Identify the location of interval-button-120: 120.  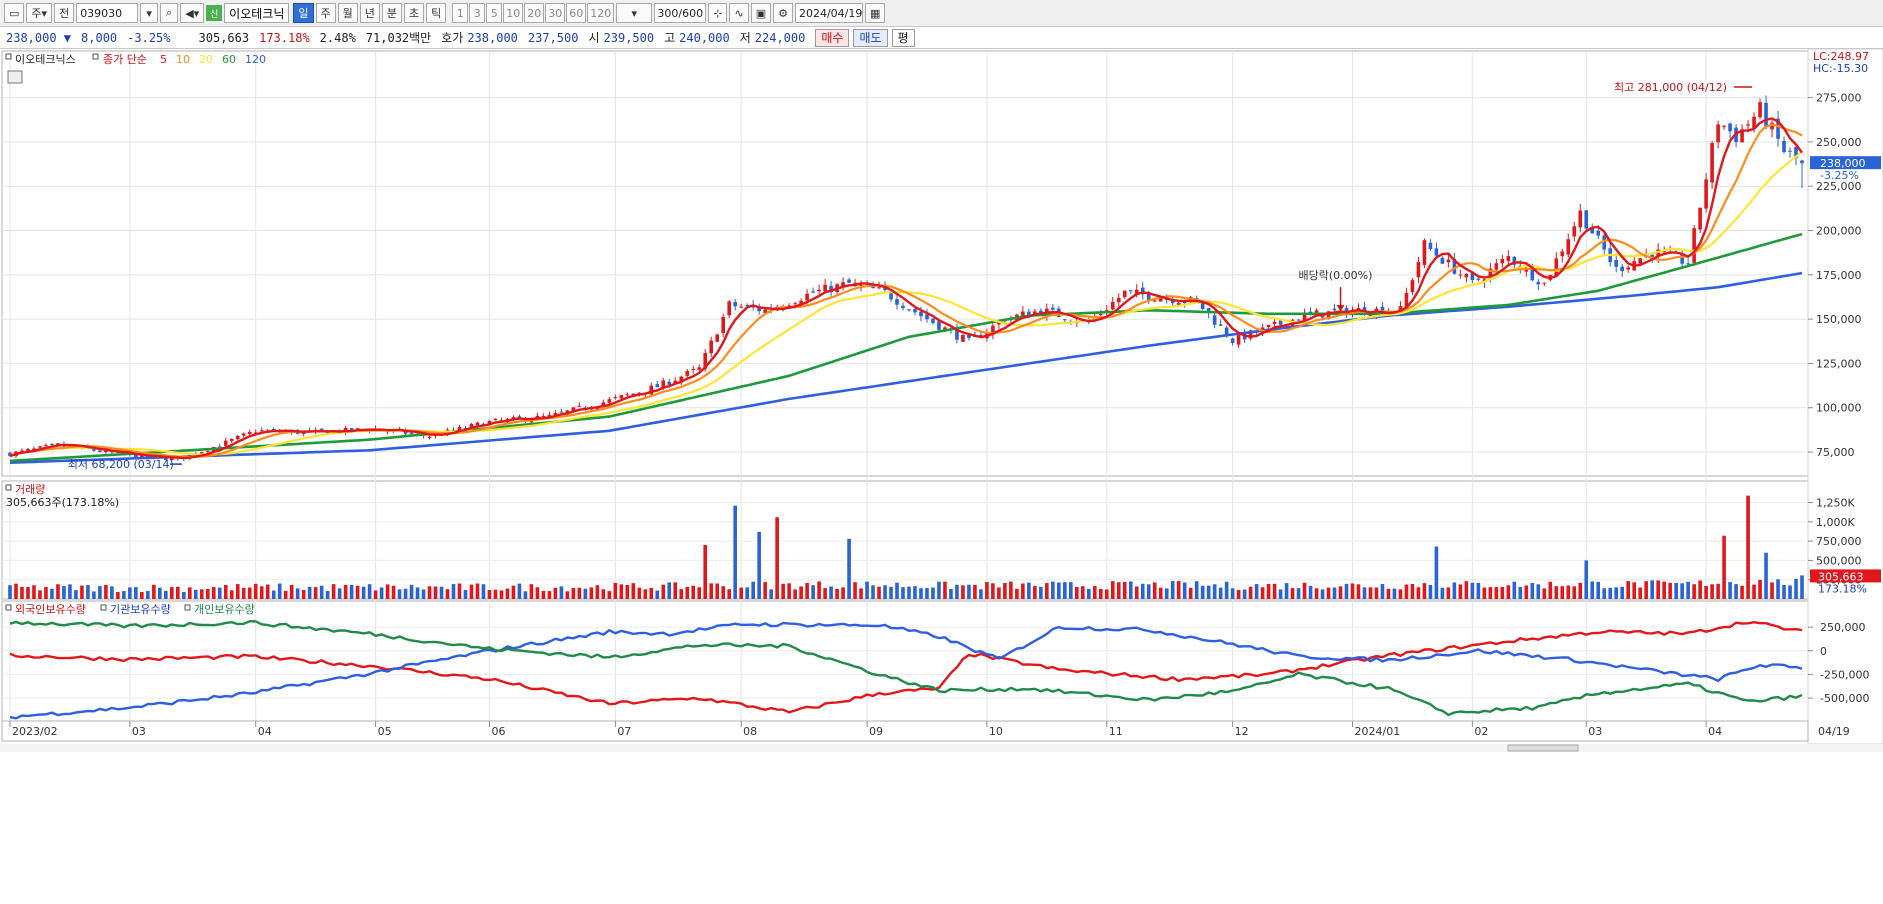
(601, 13).